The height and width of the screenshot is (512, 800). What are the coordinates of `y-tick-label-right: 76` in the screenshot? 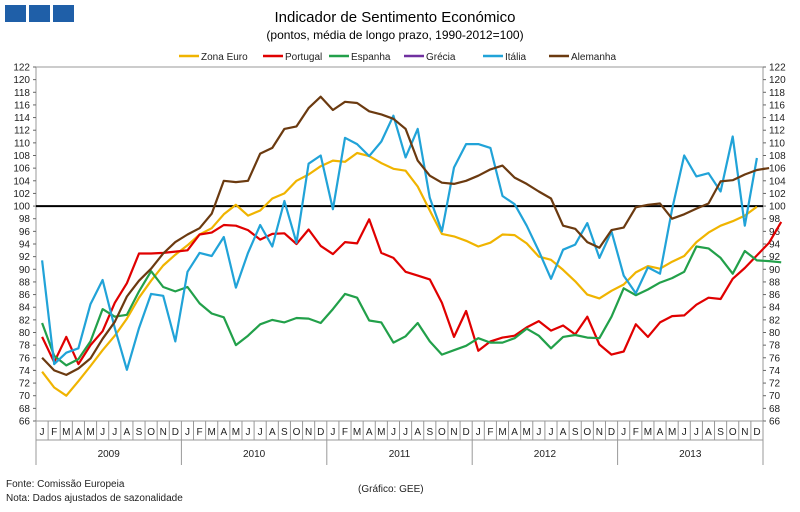 It's located at (775, 358).